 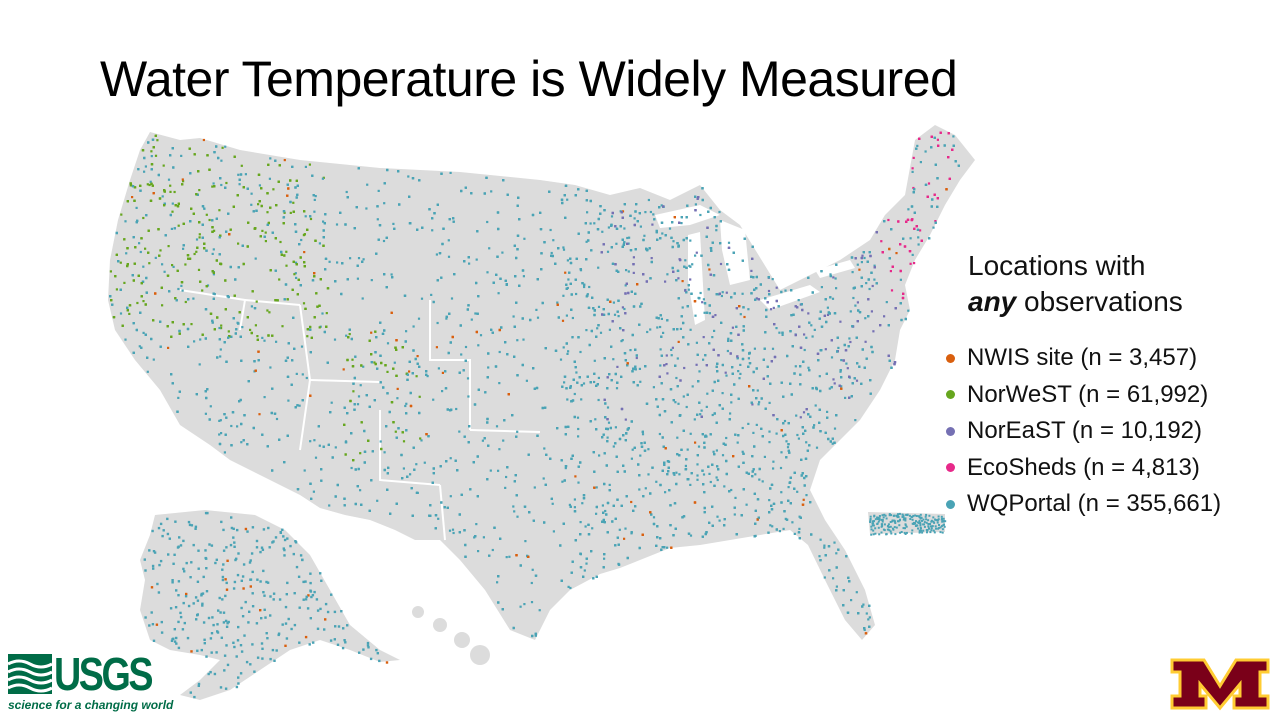 I want to click on legend-item-ecosheds: EcoSheds (n = 4,813), so click(x=1083, y=468).